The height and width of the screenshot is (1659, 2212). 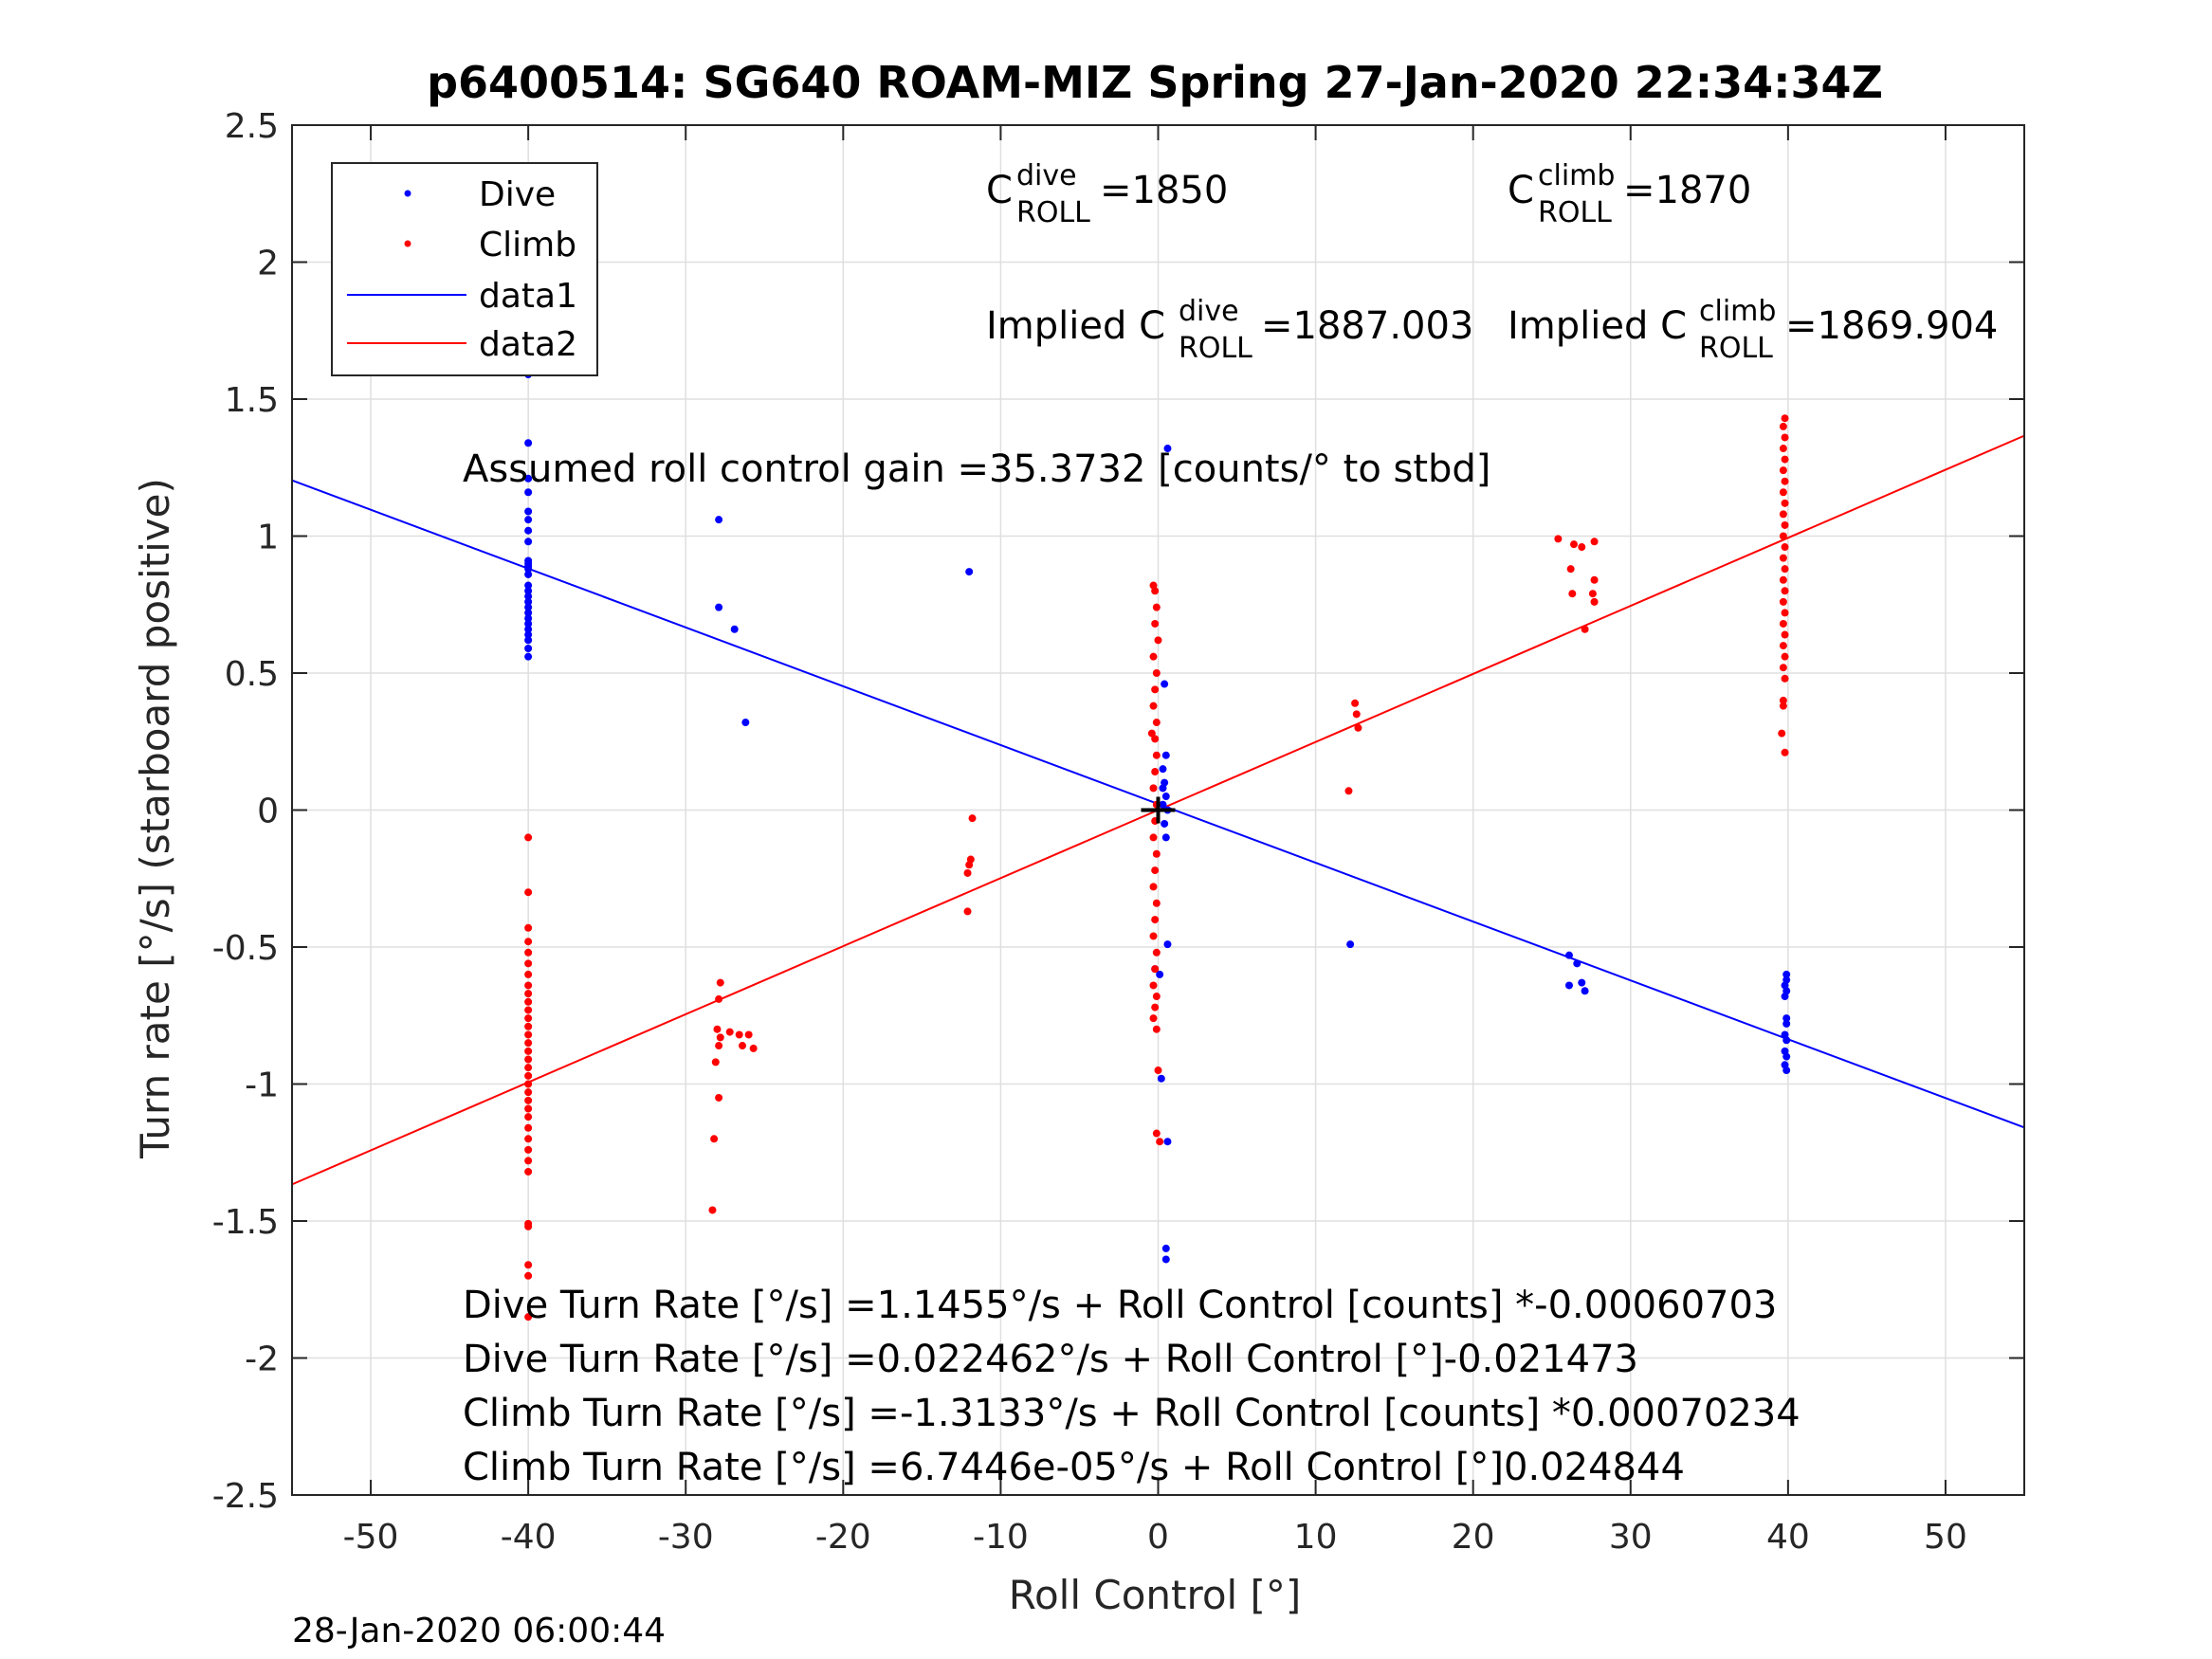 What do you see at coordinates (252, 674) in the screenshot?
I see `y-tick-label: 0.5` at bounding box center [252, 674].